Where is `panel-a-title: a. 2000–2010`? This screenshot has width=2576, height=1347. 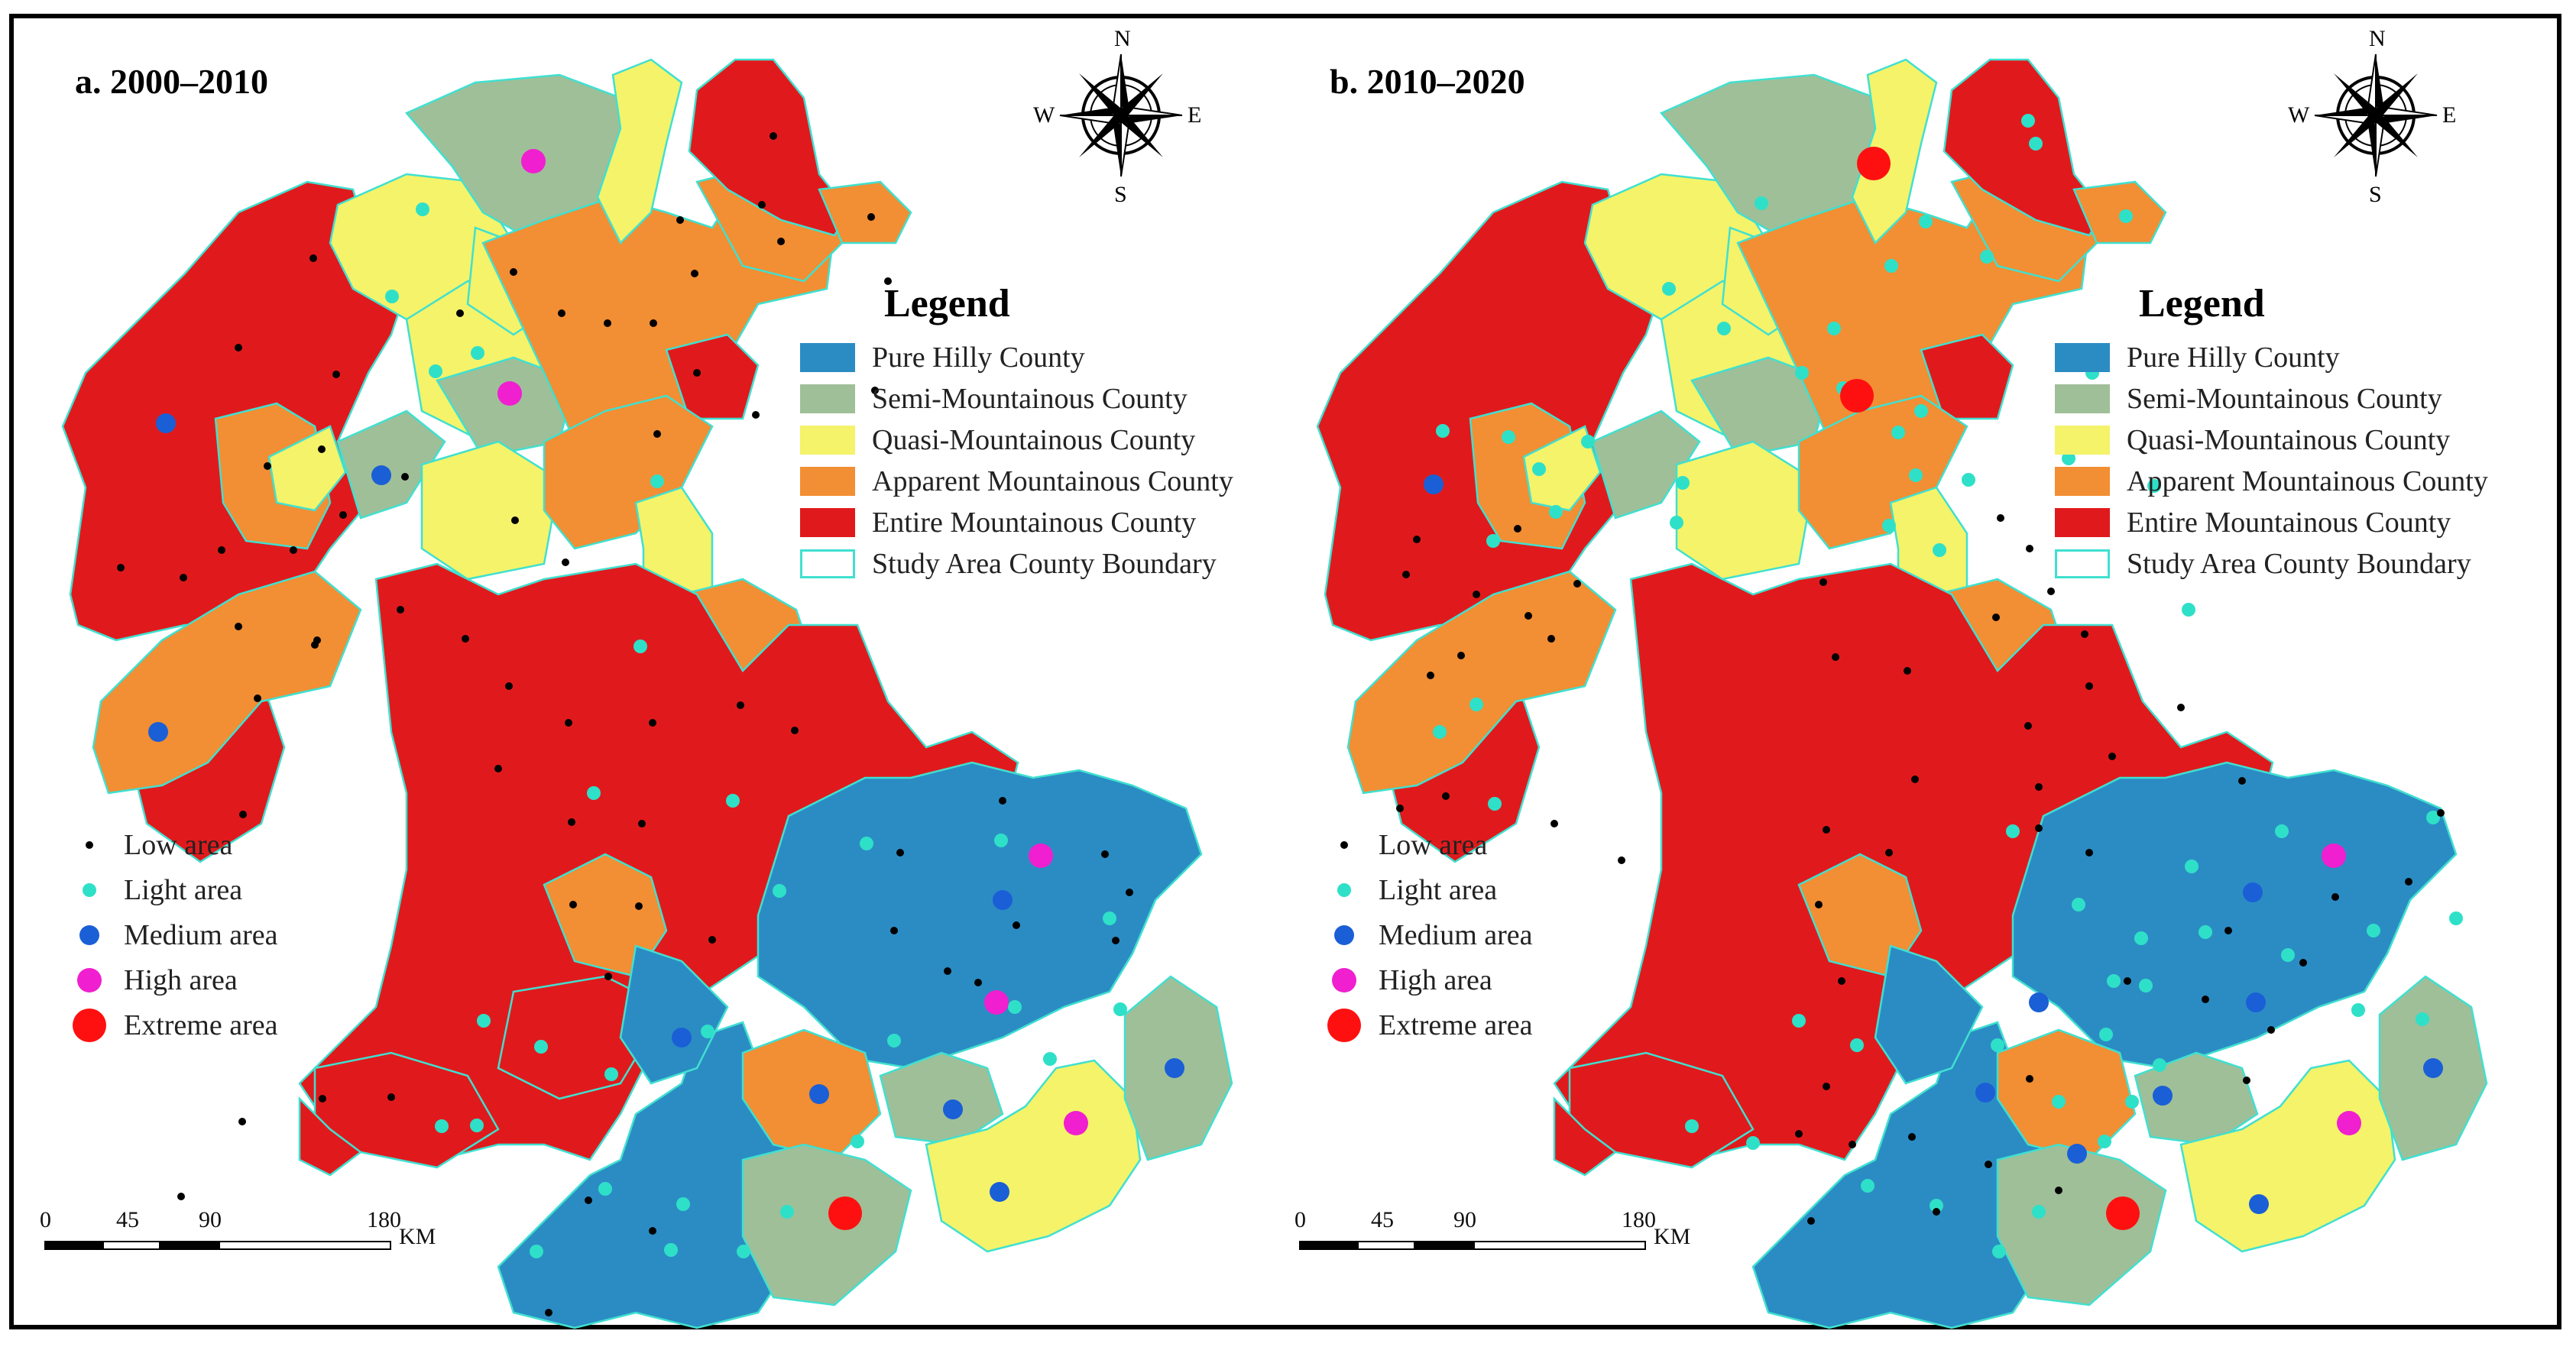 panel-a-title: a. 2000–2010 is located at coordinates (171, 81).